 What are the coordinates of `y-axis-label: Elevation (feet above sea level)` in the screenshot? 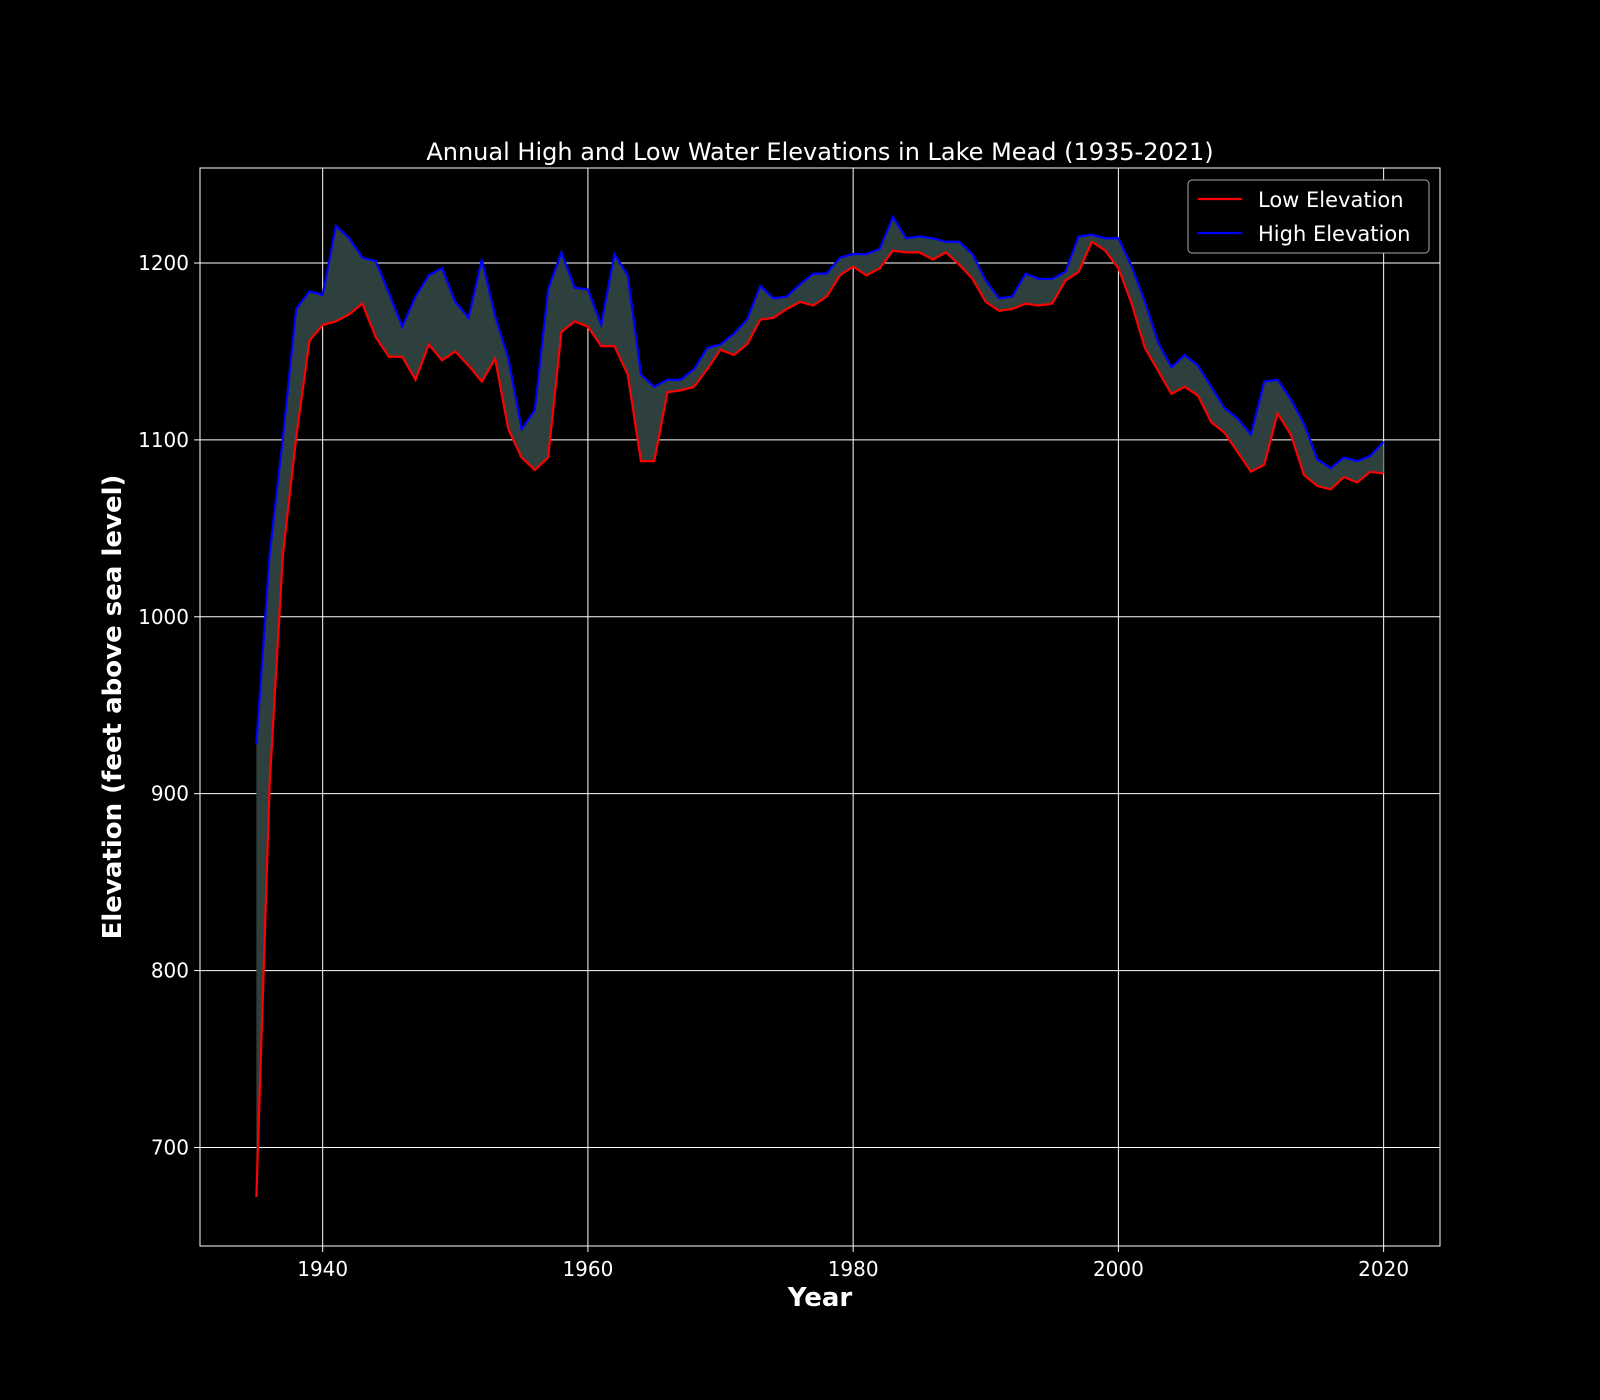 It's located at (113, 707).